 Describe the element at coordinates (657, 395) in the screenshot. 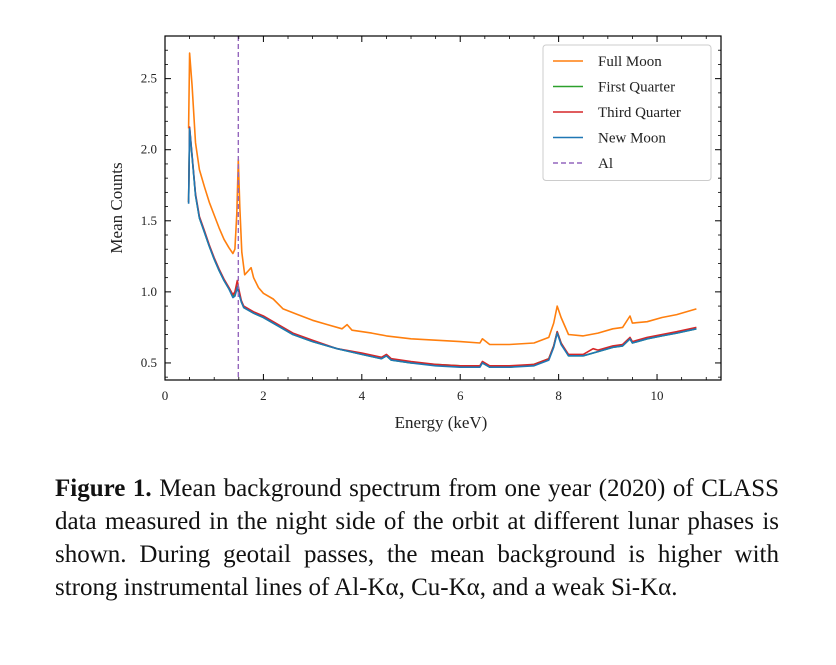

I see `x-tick-label: 10` at that location.